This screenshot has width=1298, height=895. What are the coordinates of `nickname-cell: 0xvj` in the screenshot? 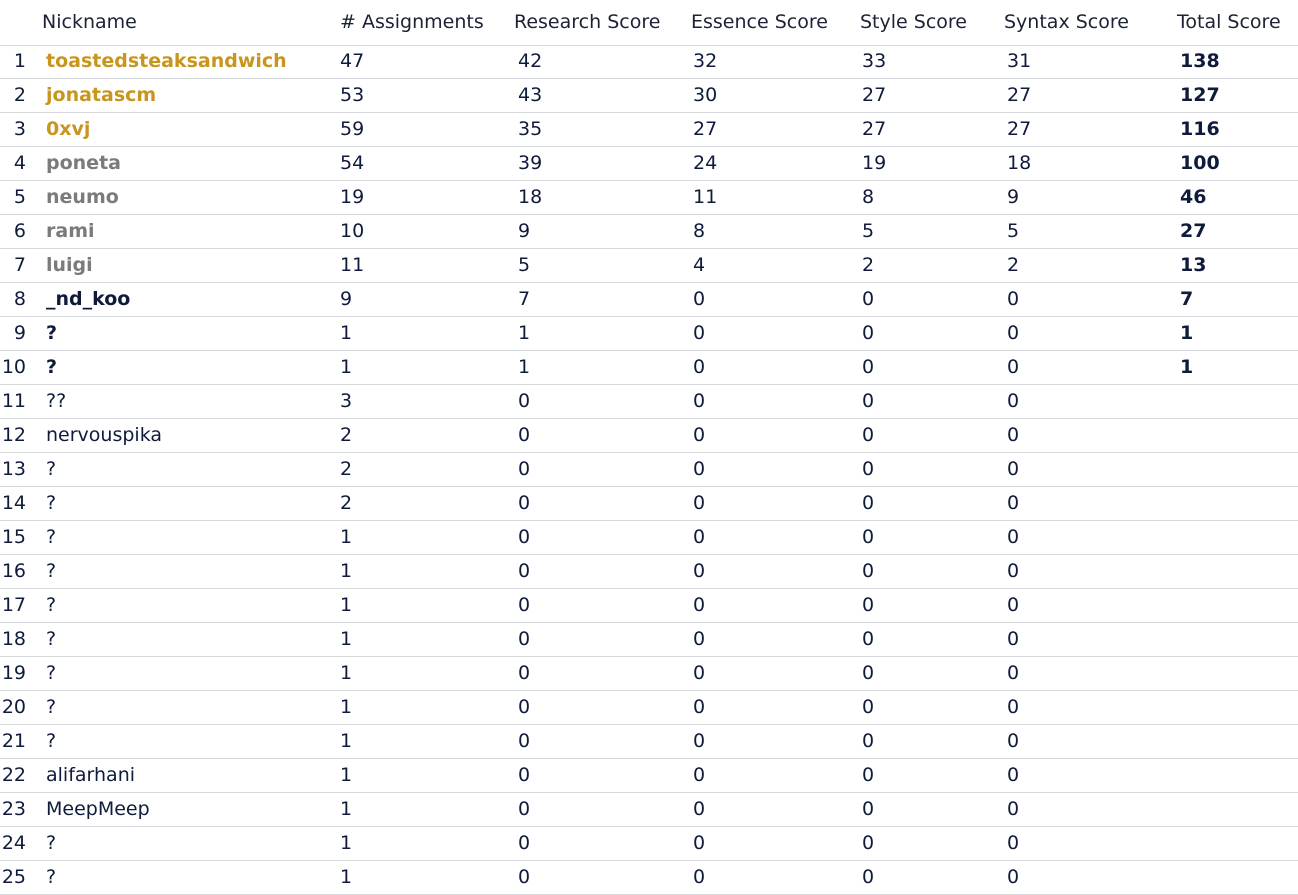 It's located at (68, 129).